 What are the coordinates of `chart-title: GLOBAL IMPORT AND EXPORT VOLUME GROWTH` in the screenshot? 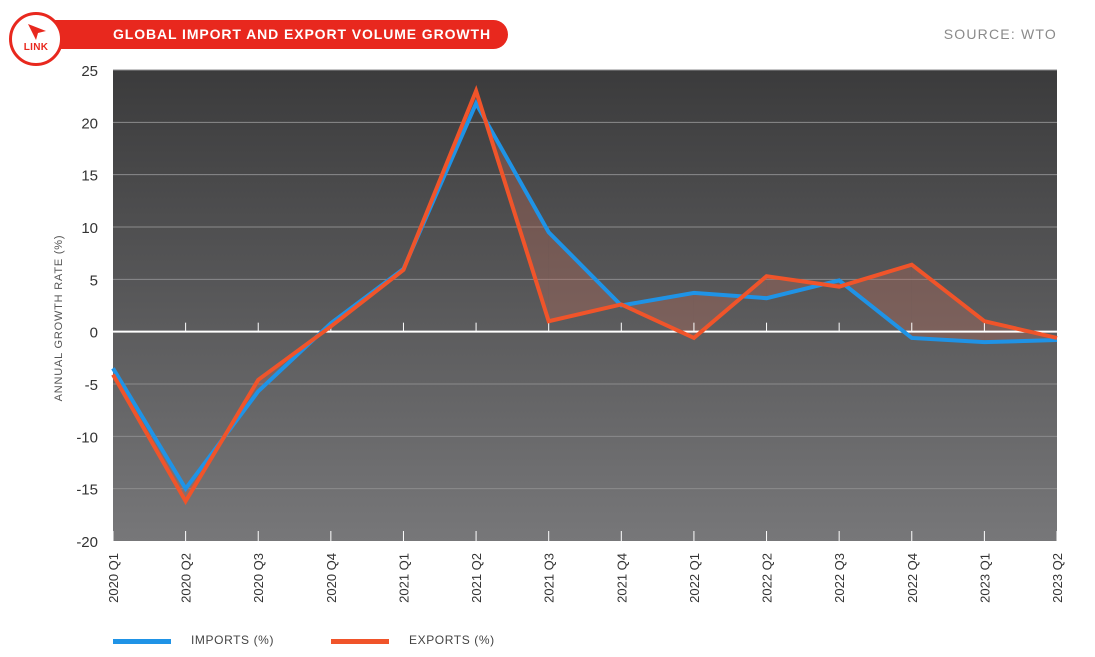 It's located at (302, 34).